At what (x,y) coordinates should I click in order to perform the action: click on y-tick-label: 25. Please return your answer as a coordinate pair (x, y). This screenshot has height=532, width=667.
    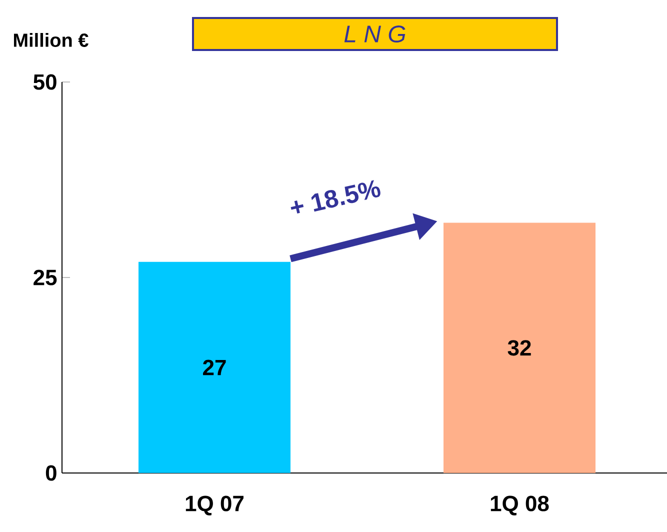
    Looking at the image, I should click on (45, 278).